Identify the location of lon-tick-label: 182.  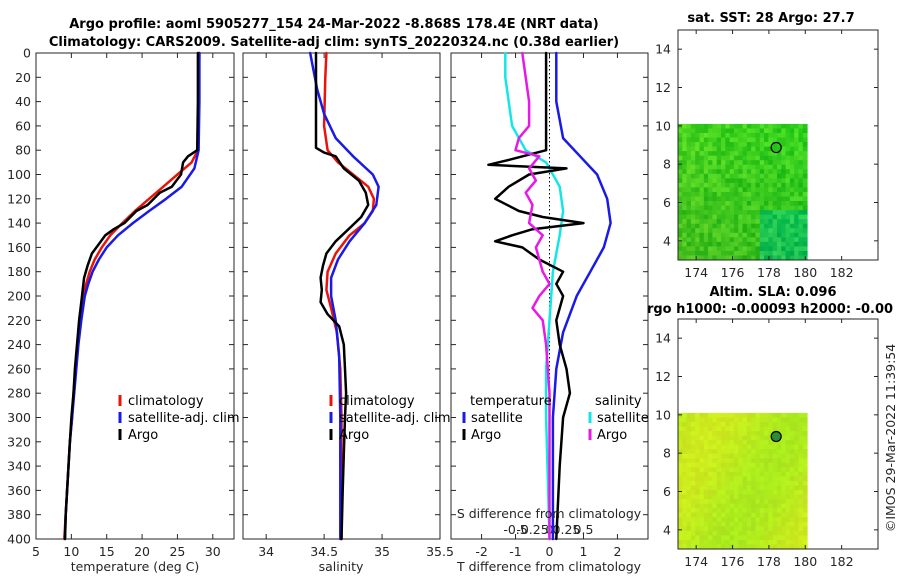
(842, 272).